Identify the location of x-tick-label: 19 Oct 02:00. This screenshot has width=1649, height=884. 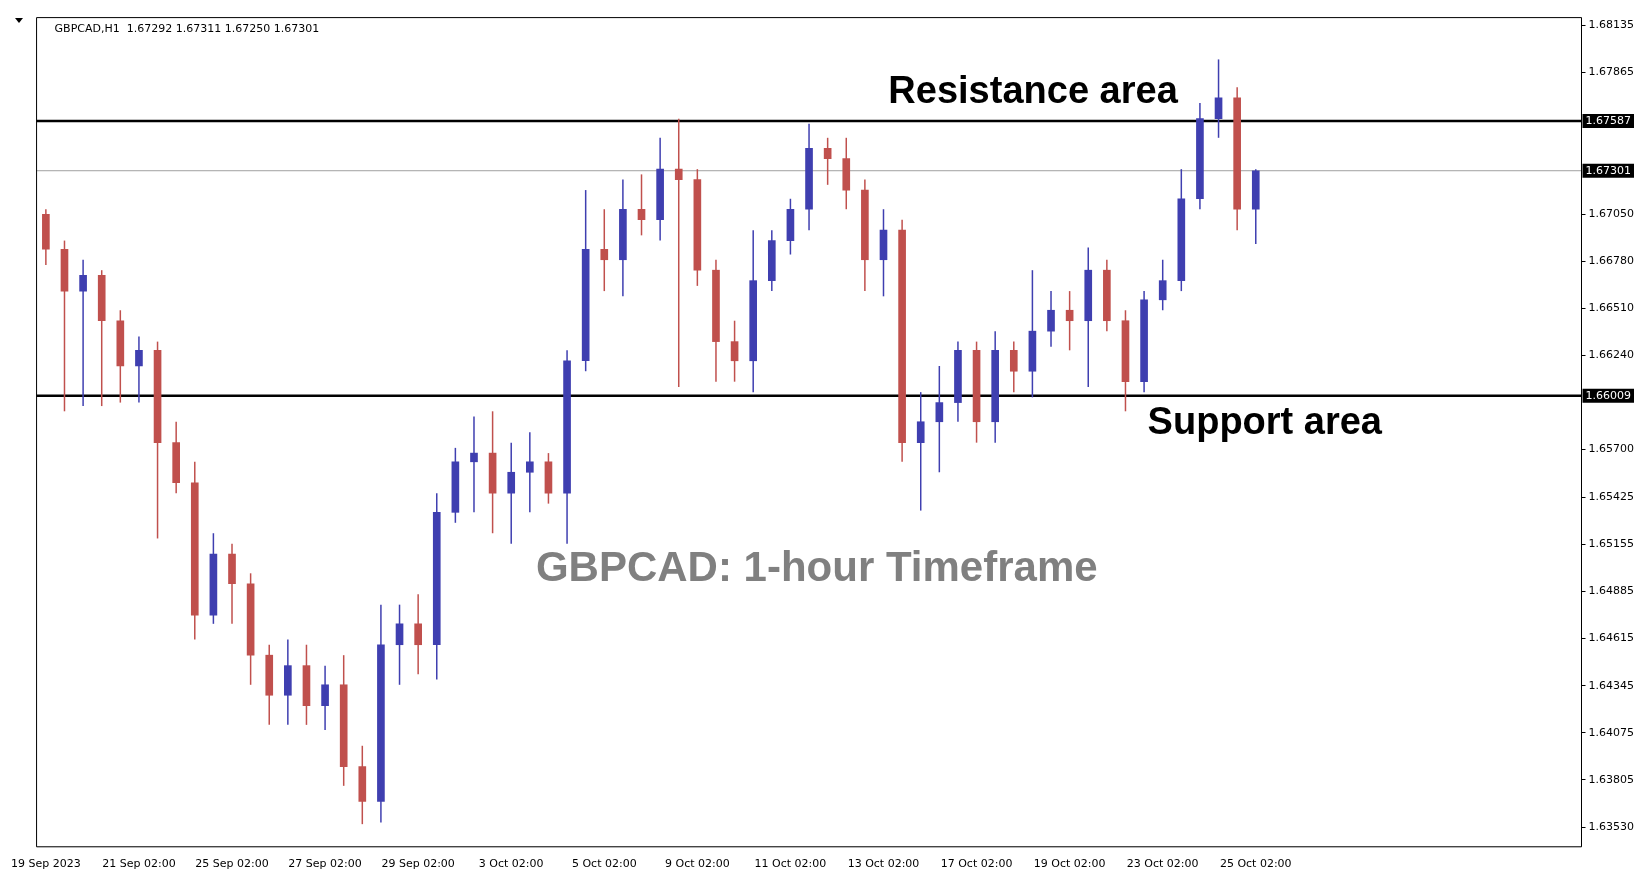
(1069, 864).